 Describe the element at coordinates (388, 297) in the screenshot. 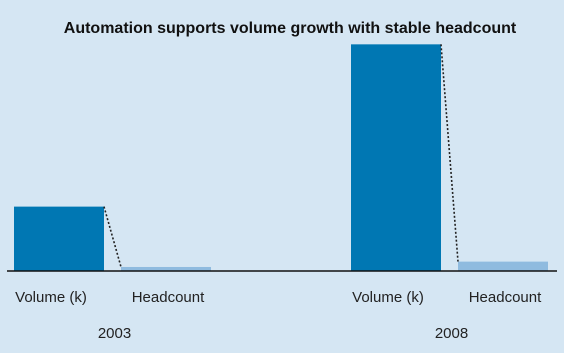

I see `category-label-volume-2008: Volume (k)` at that location.